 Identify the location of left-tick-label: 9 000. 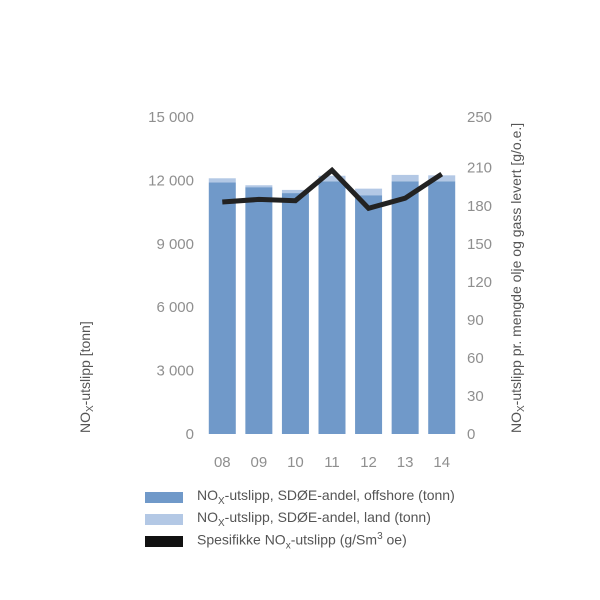
(175, 244).